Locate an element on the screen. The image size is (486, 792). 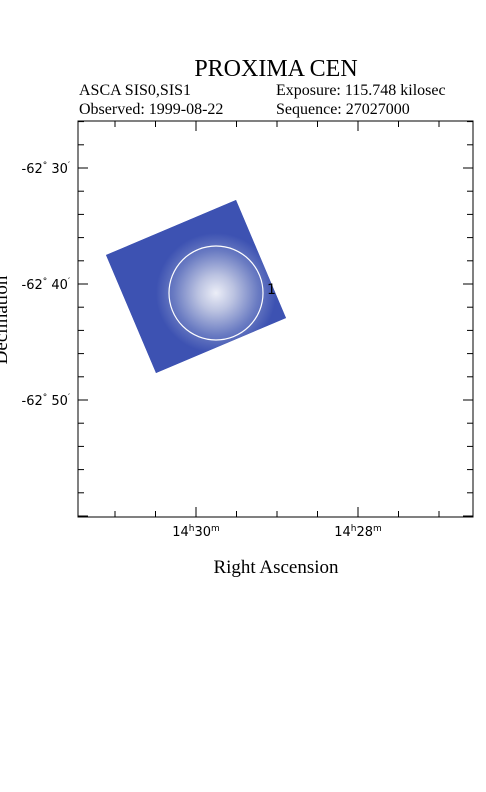
source-glow is located at coordinates (196, 286).